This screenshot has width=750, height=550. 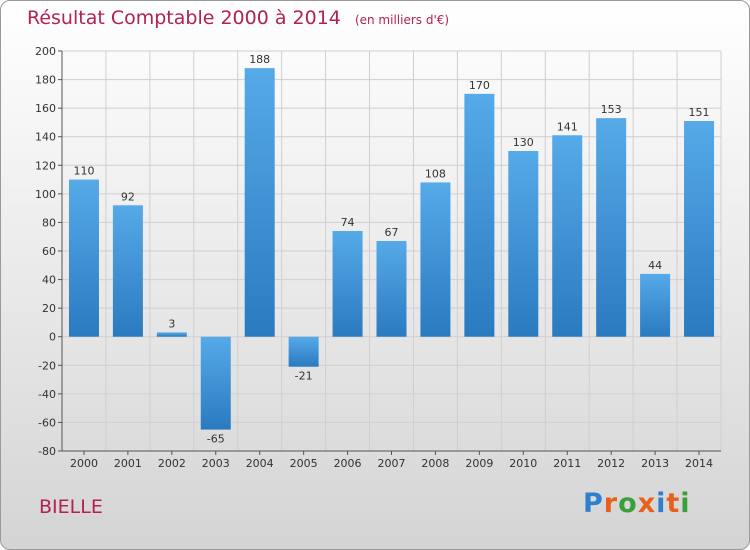 I want to click on x-tick-label-2013: 2013, so click(x=655, y=463).